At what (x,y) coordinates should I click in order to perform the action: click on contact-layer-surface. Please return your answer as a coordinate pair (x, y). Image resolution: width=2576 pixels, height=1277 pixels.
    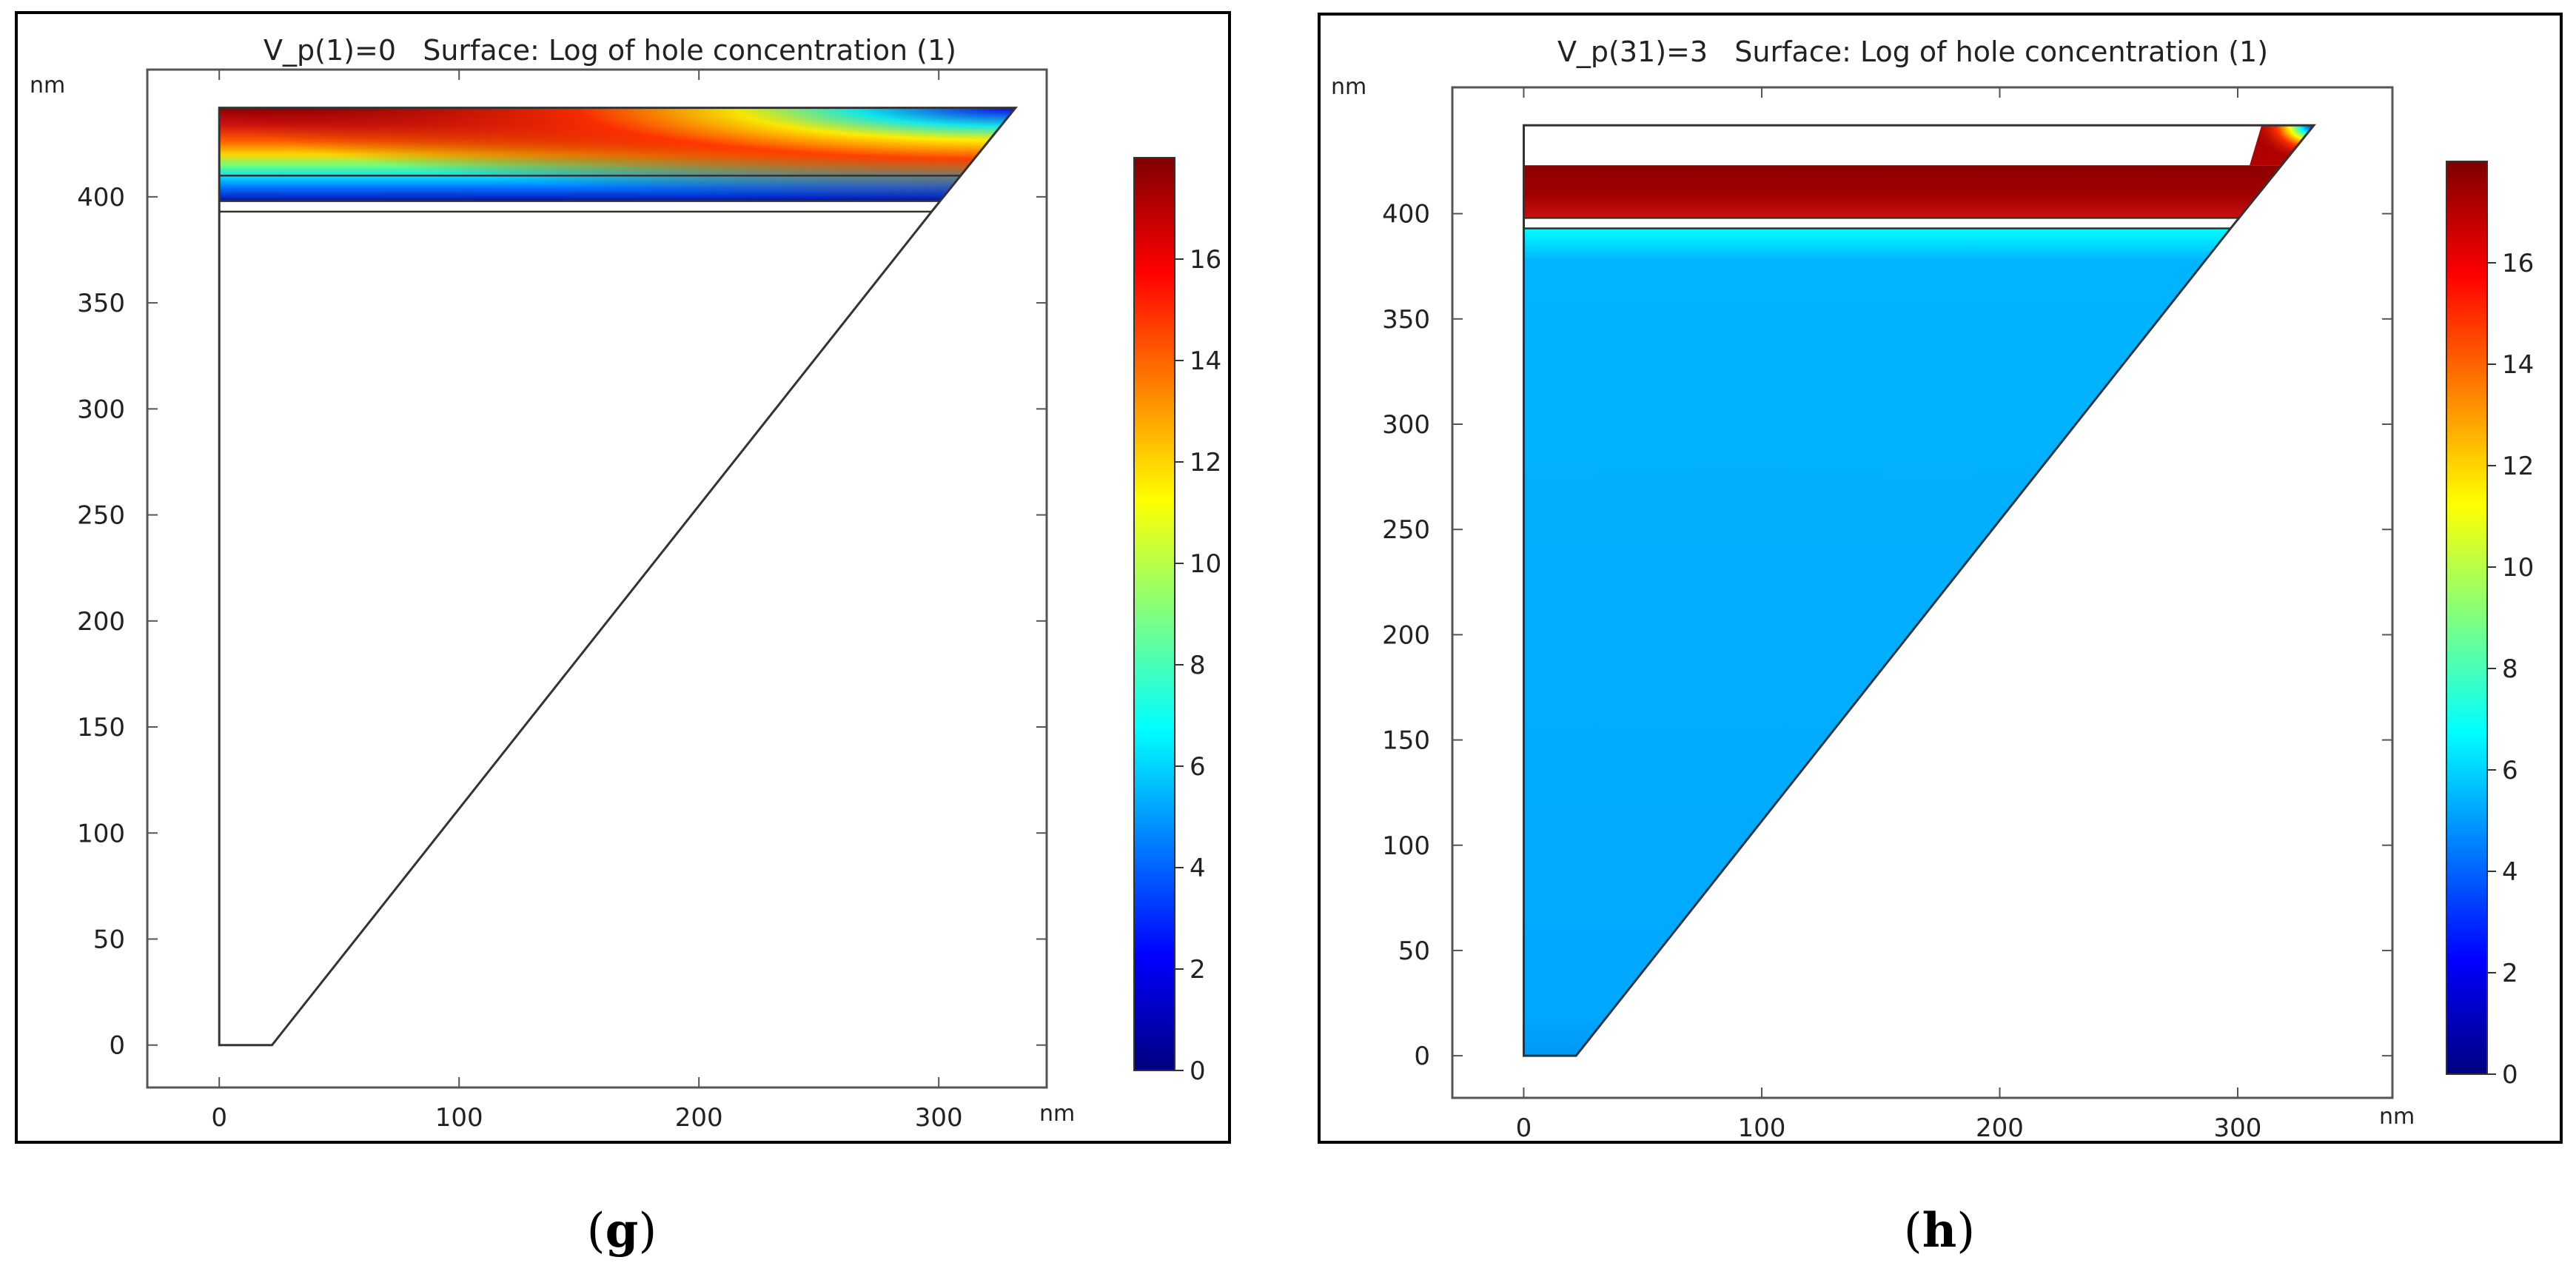
    Looking at the image, I should click on (1902, 192).